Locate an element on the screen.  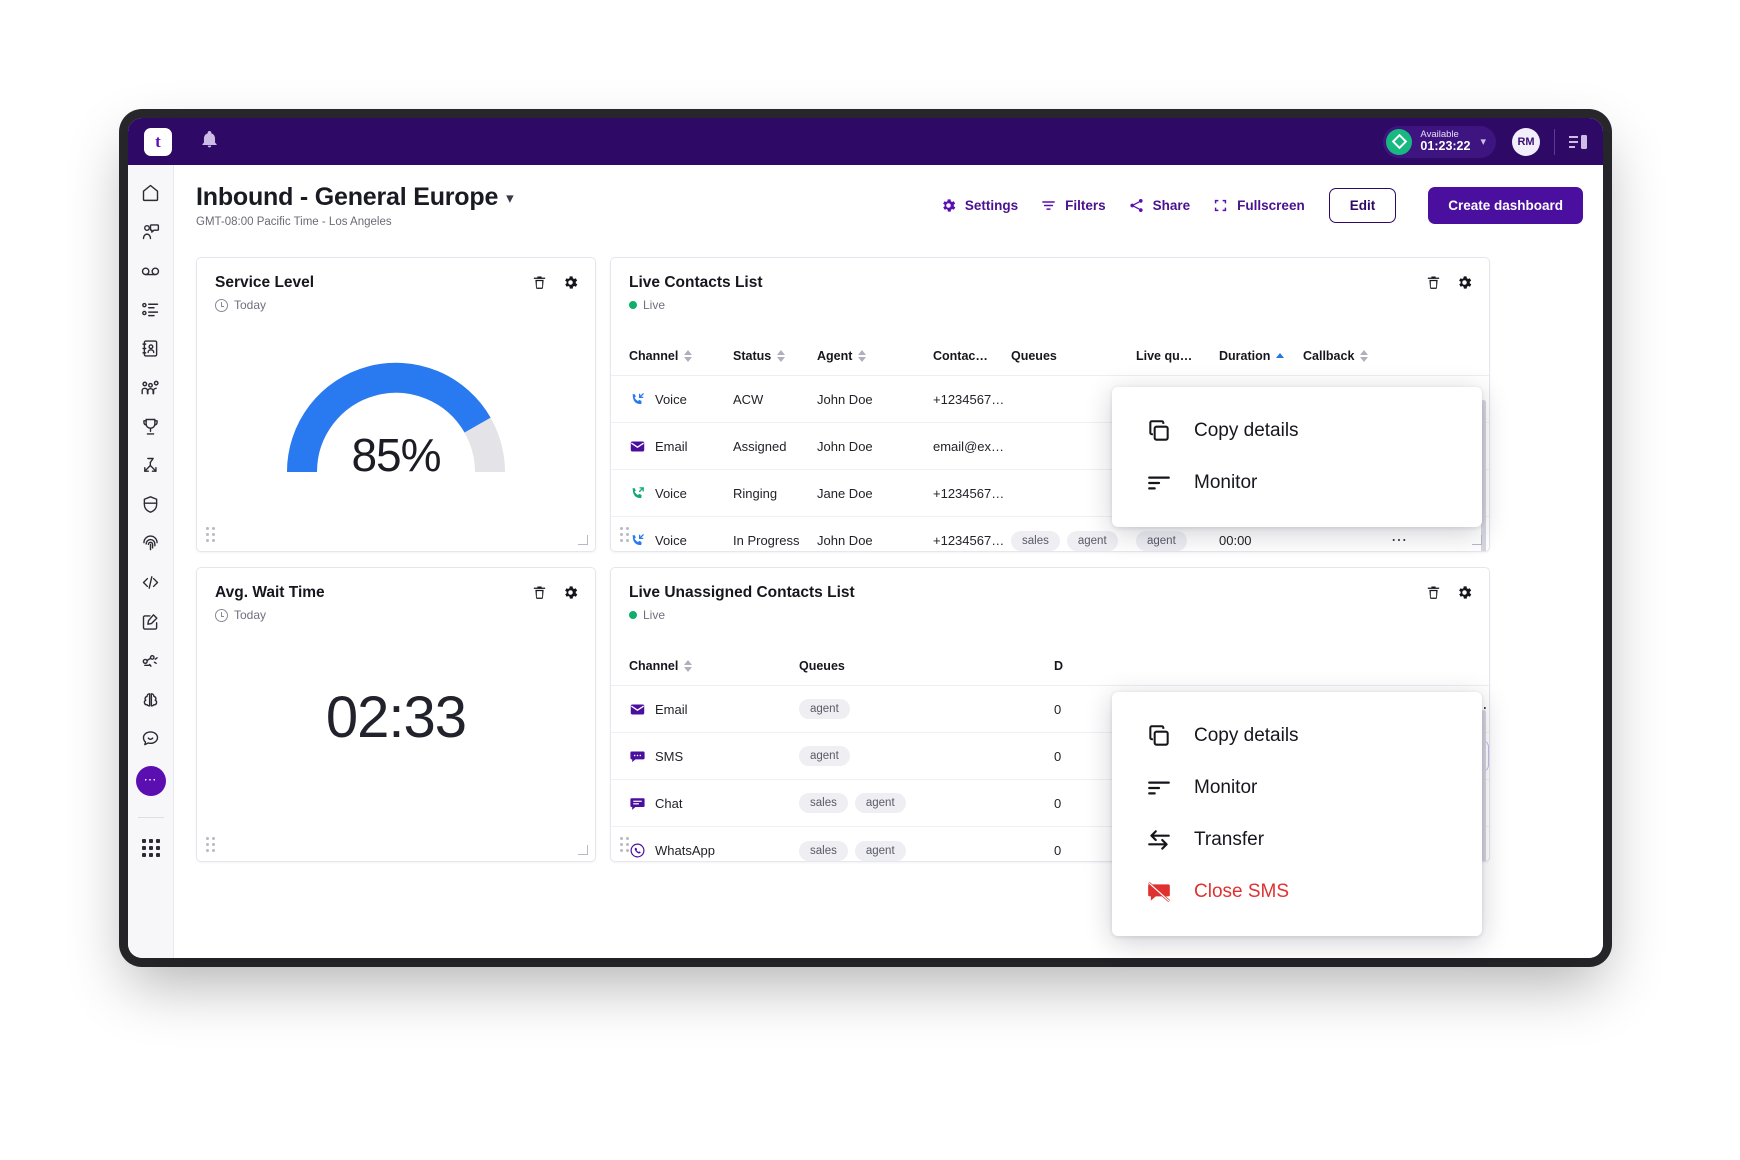
queue-tag: sales is located at coordinates (823, 803).